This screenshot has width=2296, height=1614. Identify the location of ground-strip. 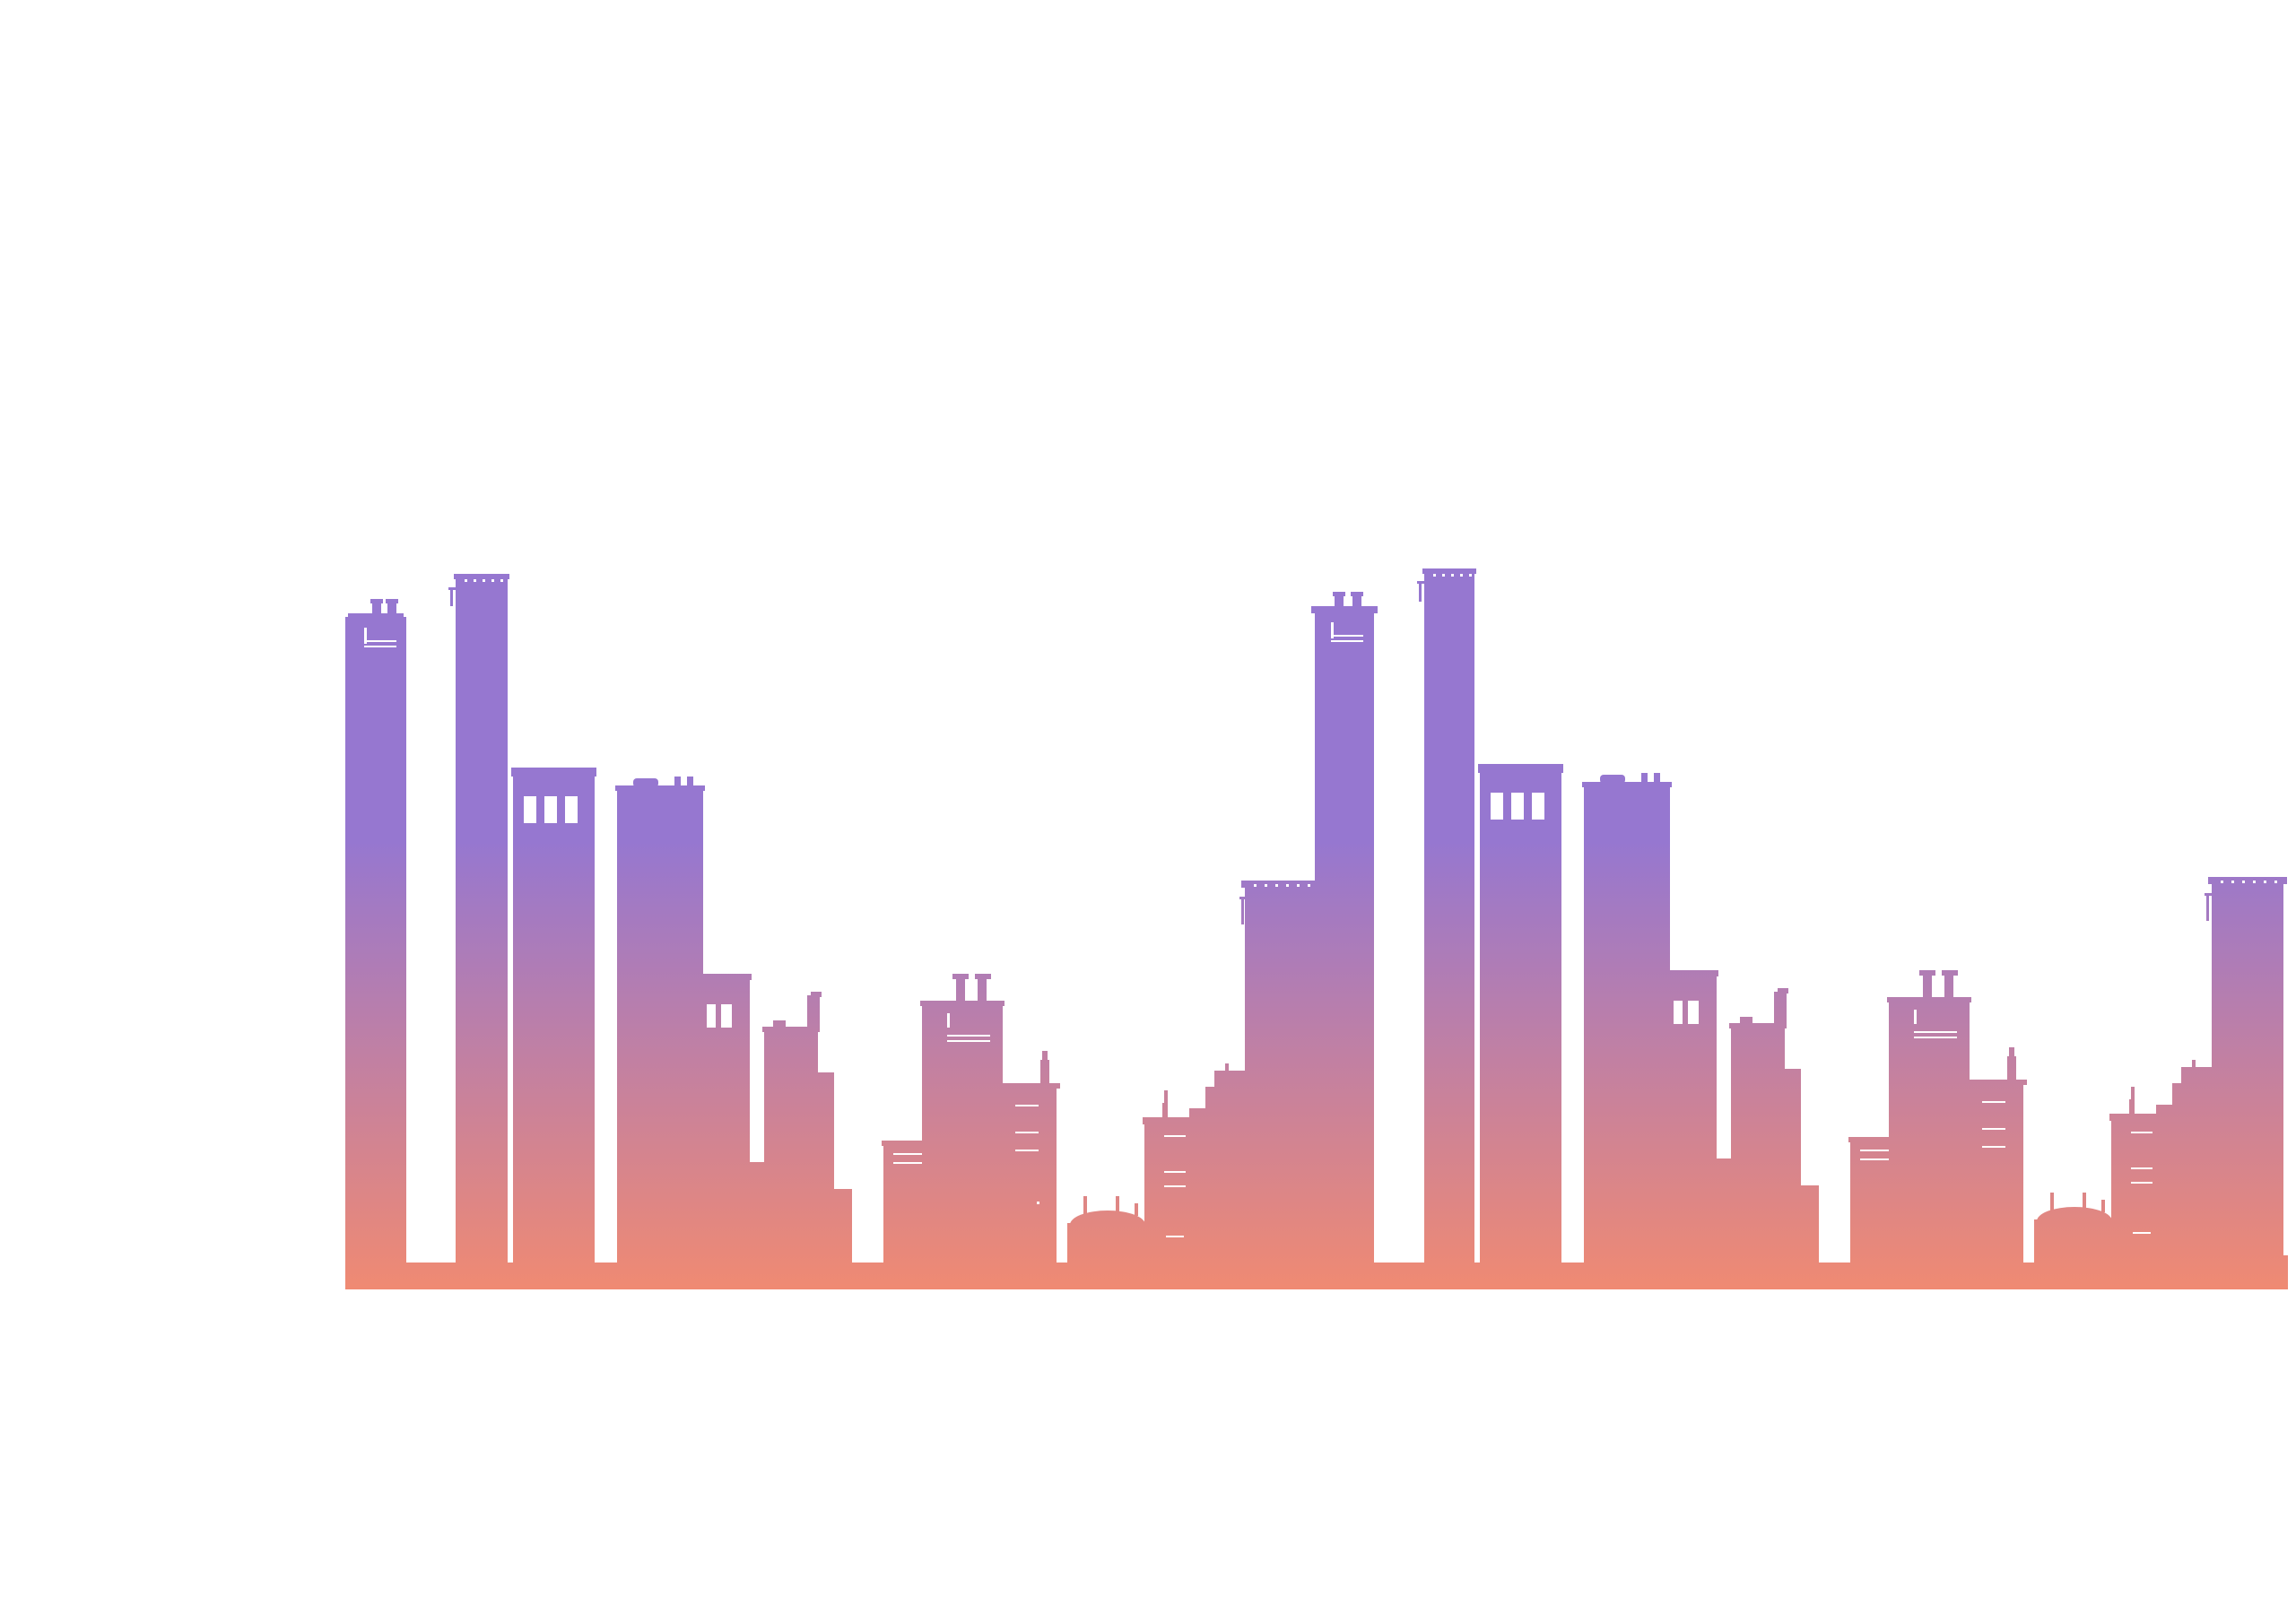
(1316, 1276).